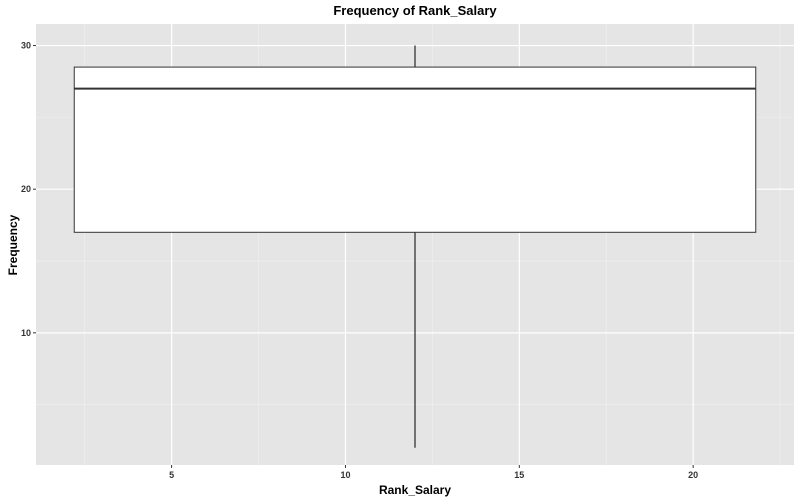 The width and height of the screenshot is (800, 500). I want to click on chart-title: Frequency of Rank_Salary, so click(415, 10).